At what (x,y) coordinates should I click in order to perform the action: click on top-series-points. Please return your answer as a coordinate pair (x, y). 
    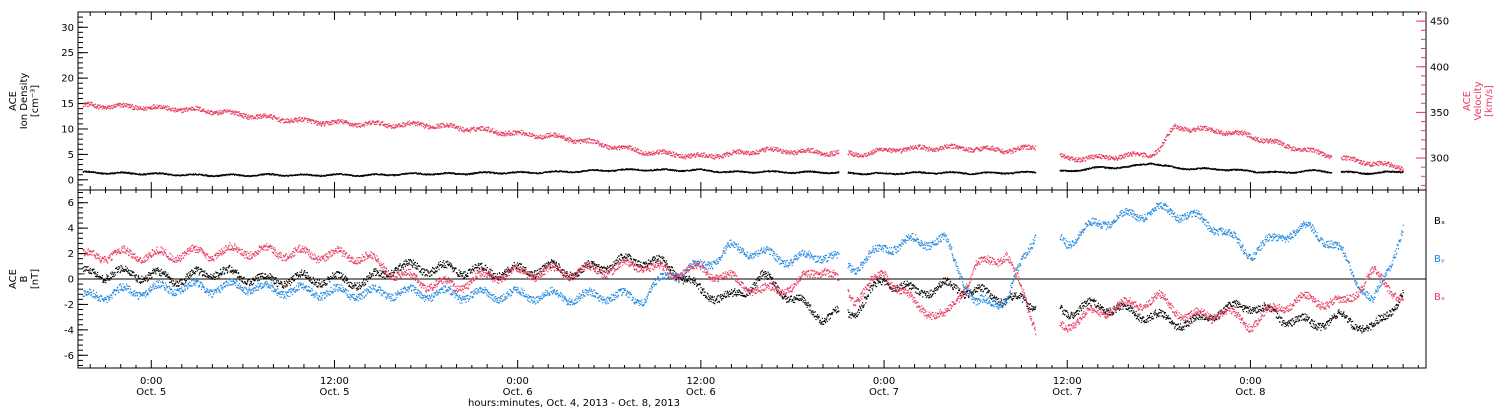
    Looking at the image, I should click on (743, 170).